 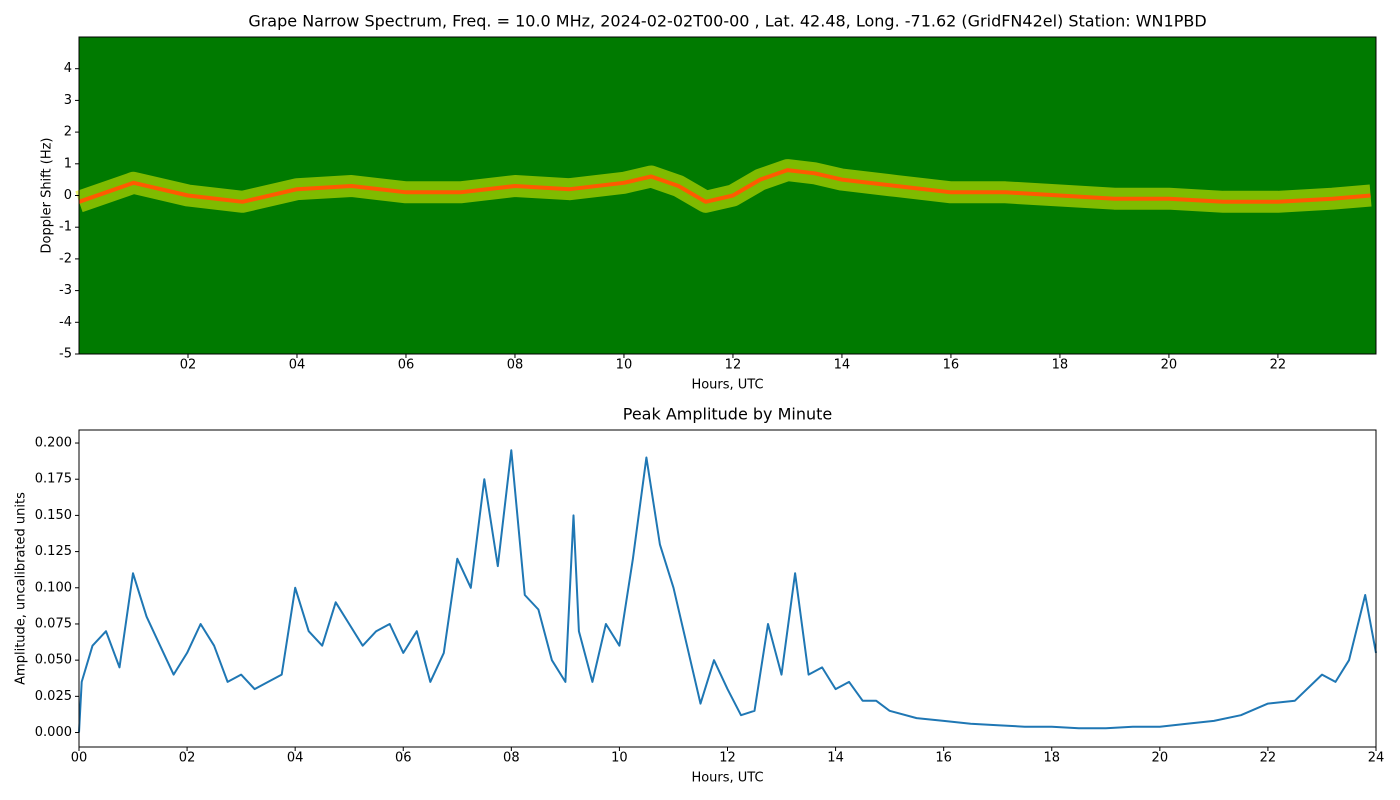 I want to click on doppler-trace, so click(x=724, y=186).